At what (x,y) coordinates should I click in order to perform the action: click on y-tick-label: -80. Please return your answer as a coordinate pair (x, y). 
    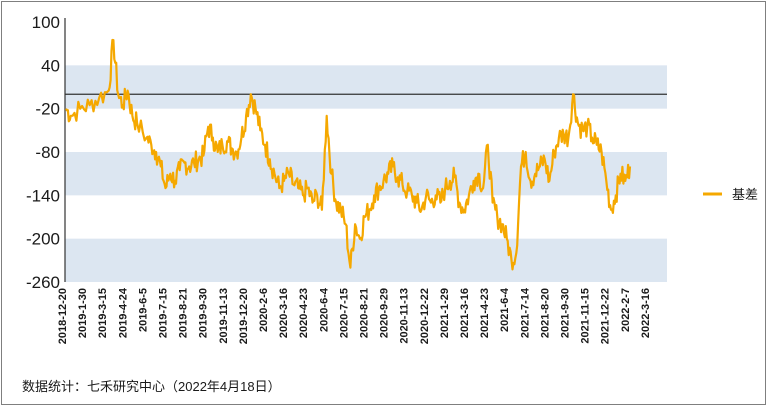
    Looking at the image, I should click on (47, 152).